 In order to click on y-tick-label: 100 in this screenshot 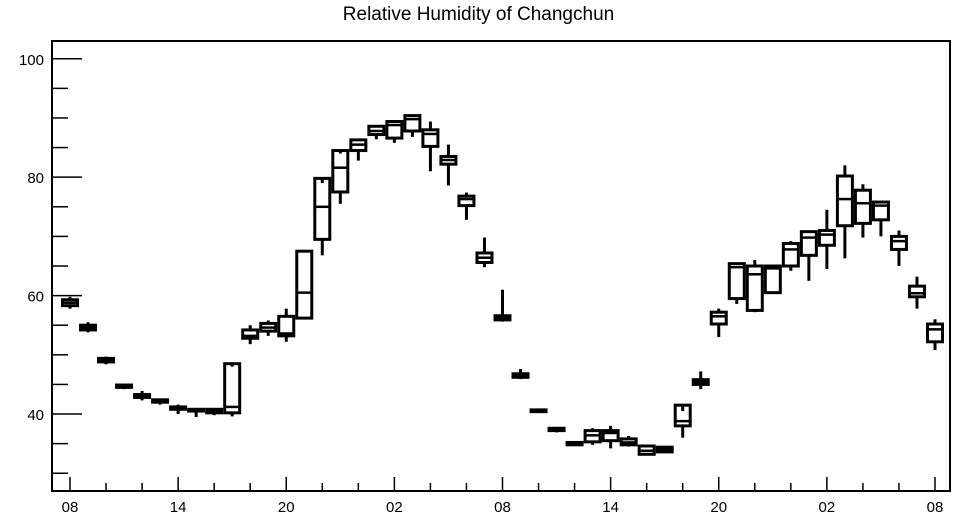, I will do `click(31, 60)`.